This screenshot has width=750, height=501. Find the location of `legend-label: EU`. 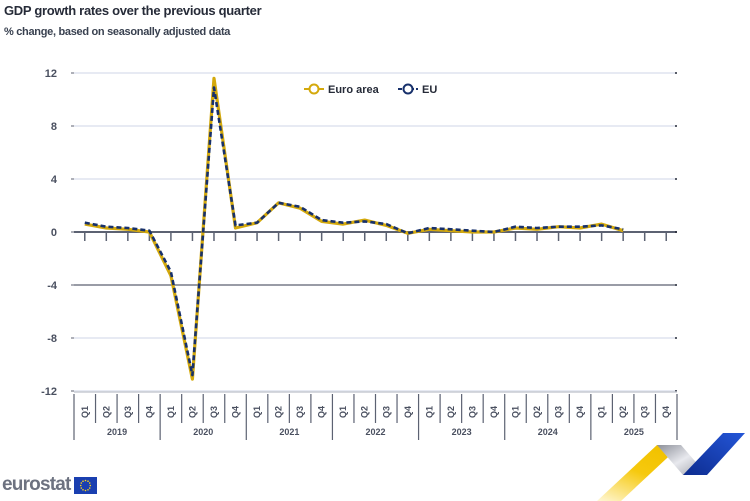

legend-label: EU is located at coordinates (429, 90).